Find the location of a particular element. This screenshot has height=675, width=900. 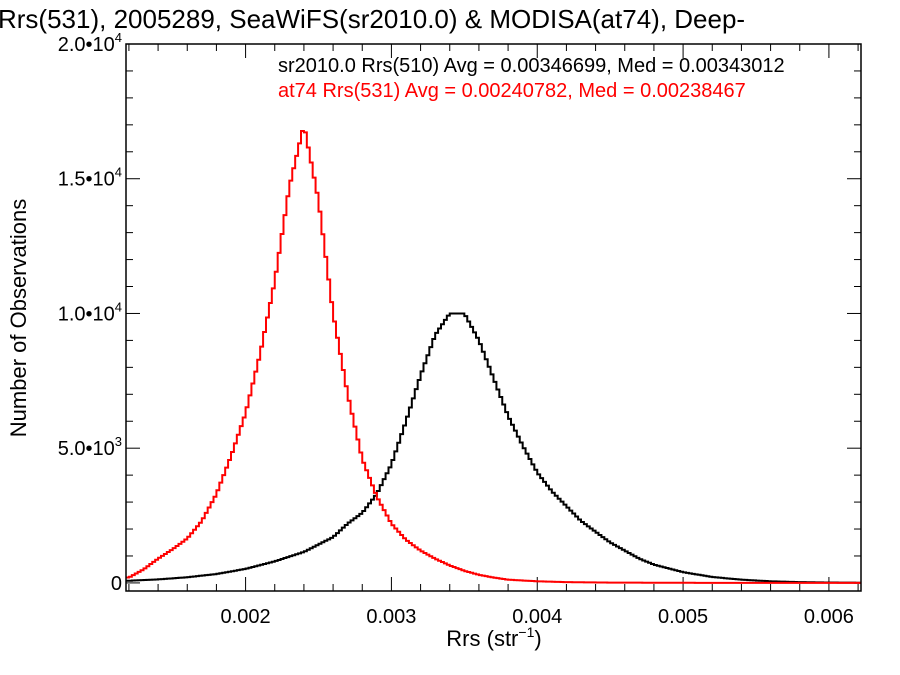

y-tick-label-0: 0 is located at coordinates (116, 584).